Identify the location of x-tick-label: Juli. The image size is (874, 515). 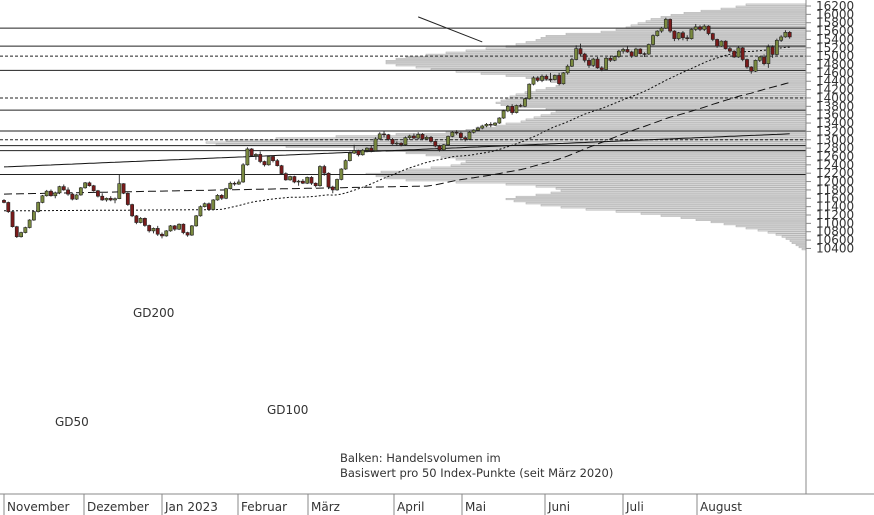
(634, 507).